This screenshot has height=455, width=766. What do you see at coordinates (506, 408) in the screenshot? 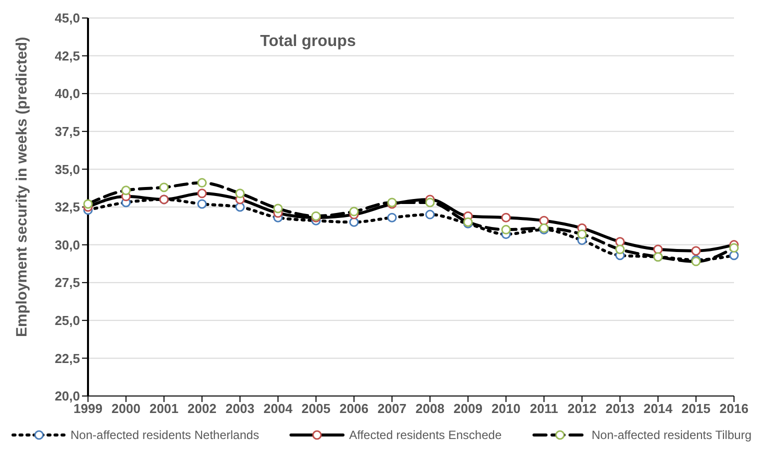
I see `x-tick-label: 2010` at bounding box center [506, 408].